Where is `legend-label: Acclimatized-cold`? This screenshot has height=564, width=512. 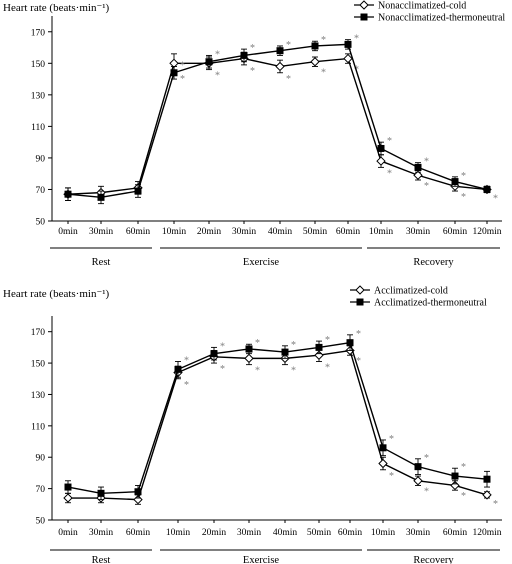
legend-label: Acclimatized-cold is located at coordinates (411, 291).